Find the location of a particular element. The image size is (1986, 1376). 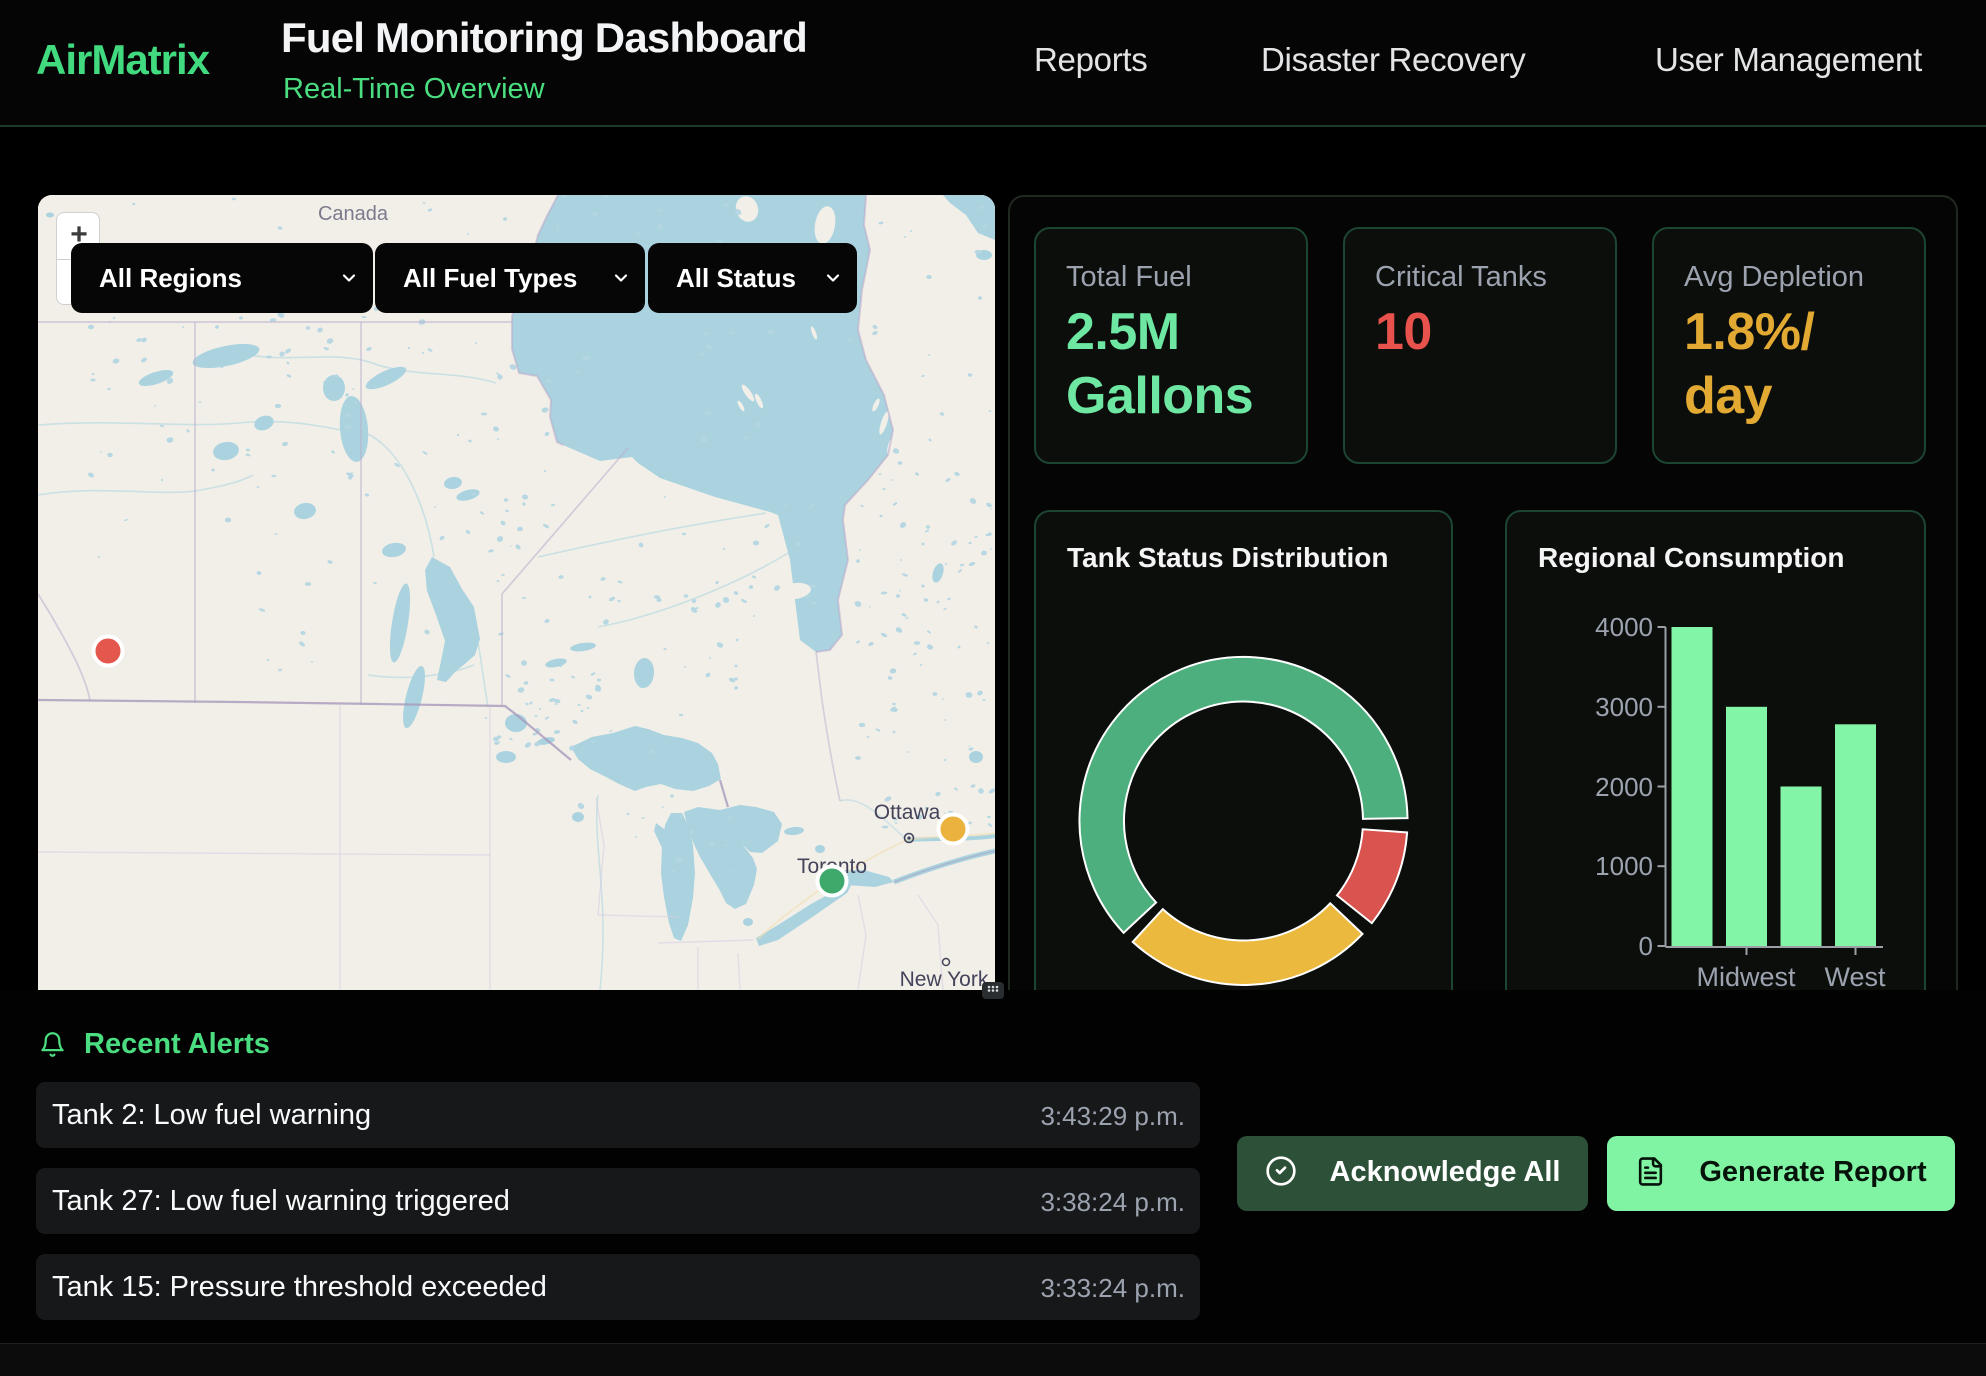

svg-text: Midwest is located at coordinates (1746, 977).